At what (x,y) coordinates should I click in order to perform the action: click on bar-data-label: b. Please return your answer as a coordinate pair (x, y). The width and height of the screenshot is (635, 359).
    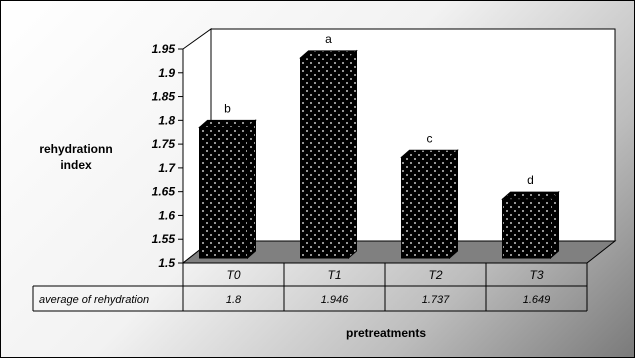
    Looking at the image, I should click on (227, 108).